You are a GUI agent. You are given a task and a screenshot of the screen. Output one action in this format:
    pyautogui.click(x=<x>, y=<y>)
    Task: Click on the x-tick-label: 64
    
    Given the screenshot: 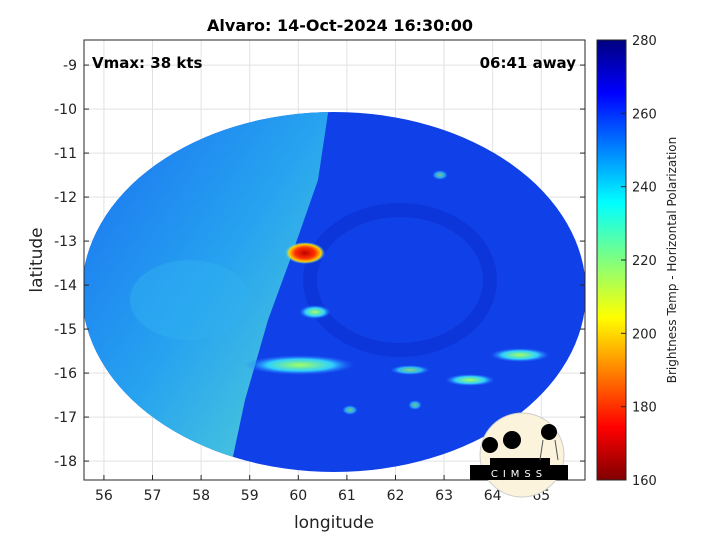 What is the action you would take?
    pyautogui.click(x=493, y=496)
    